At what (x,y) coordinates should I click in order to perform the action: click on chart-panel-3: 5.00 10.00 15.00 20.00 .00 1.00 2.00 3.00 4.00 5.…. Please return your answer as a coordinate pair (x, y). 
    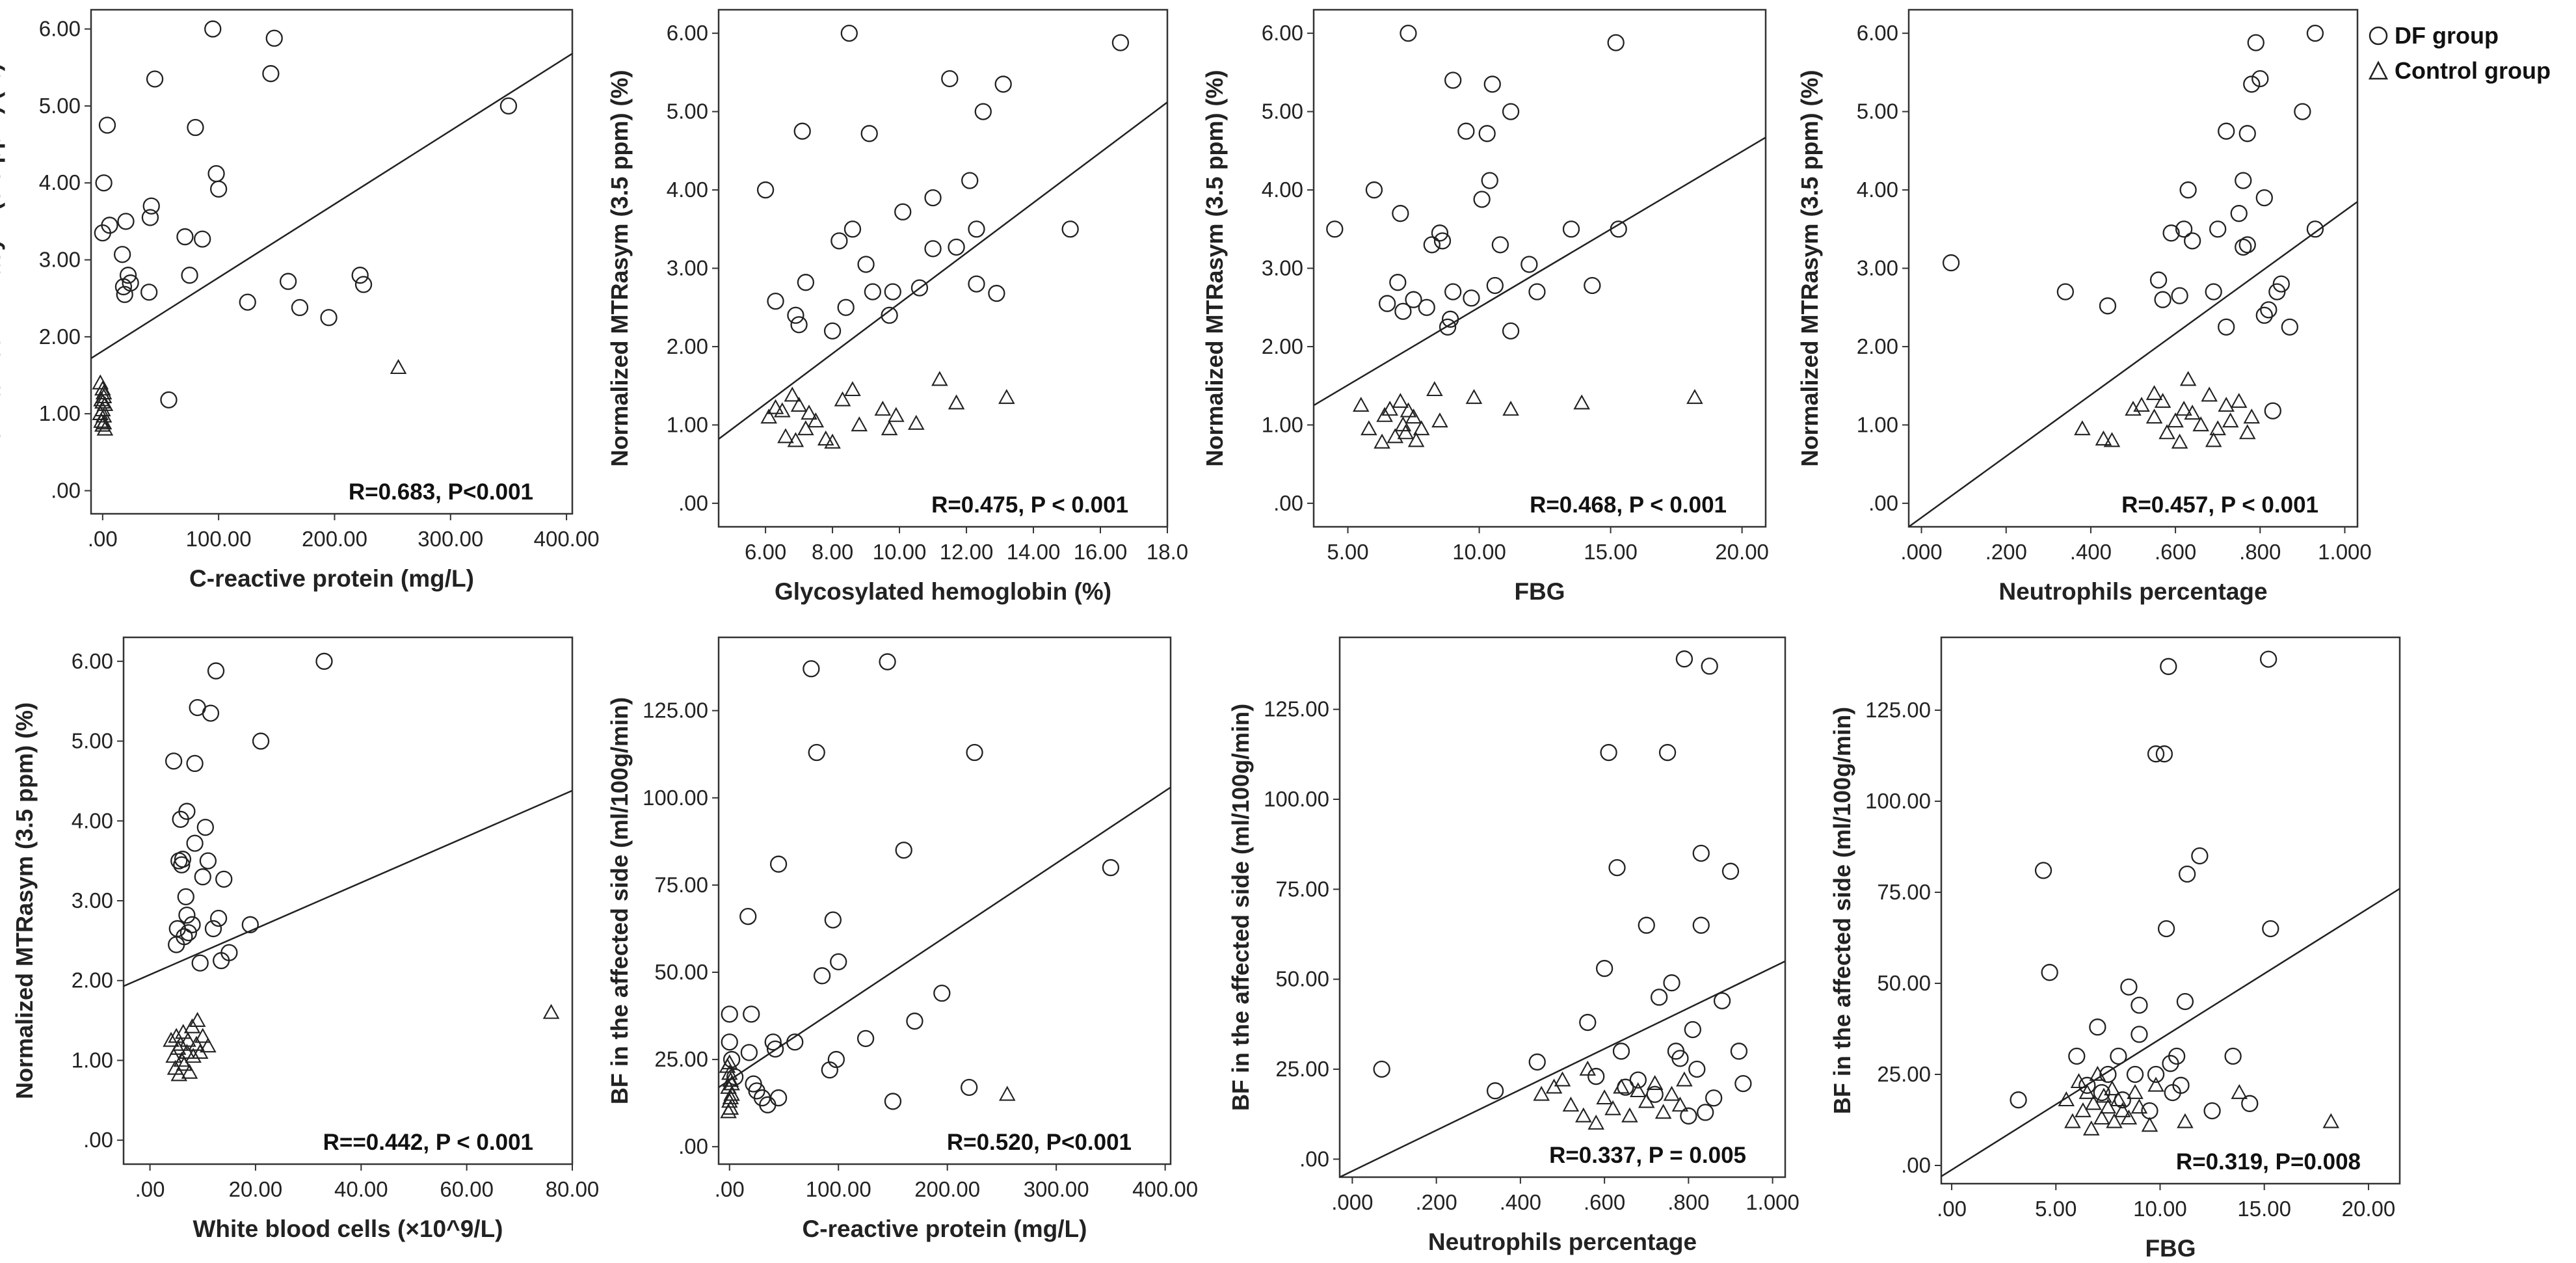
    Looking at the image, I should click on (1485, 306).